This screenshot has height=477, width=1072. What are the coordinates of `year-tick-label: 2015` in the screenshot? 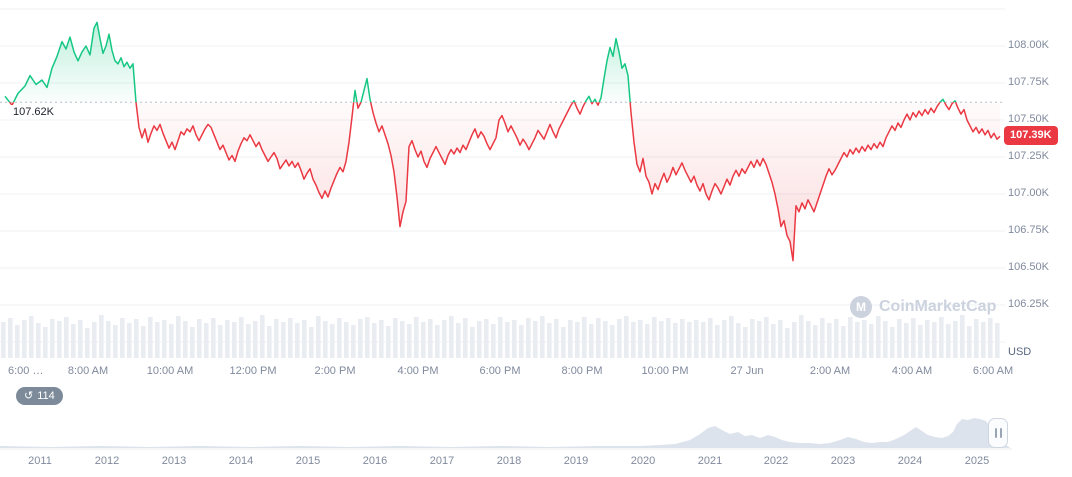 It's located at (308, 461).